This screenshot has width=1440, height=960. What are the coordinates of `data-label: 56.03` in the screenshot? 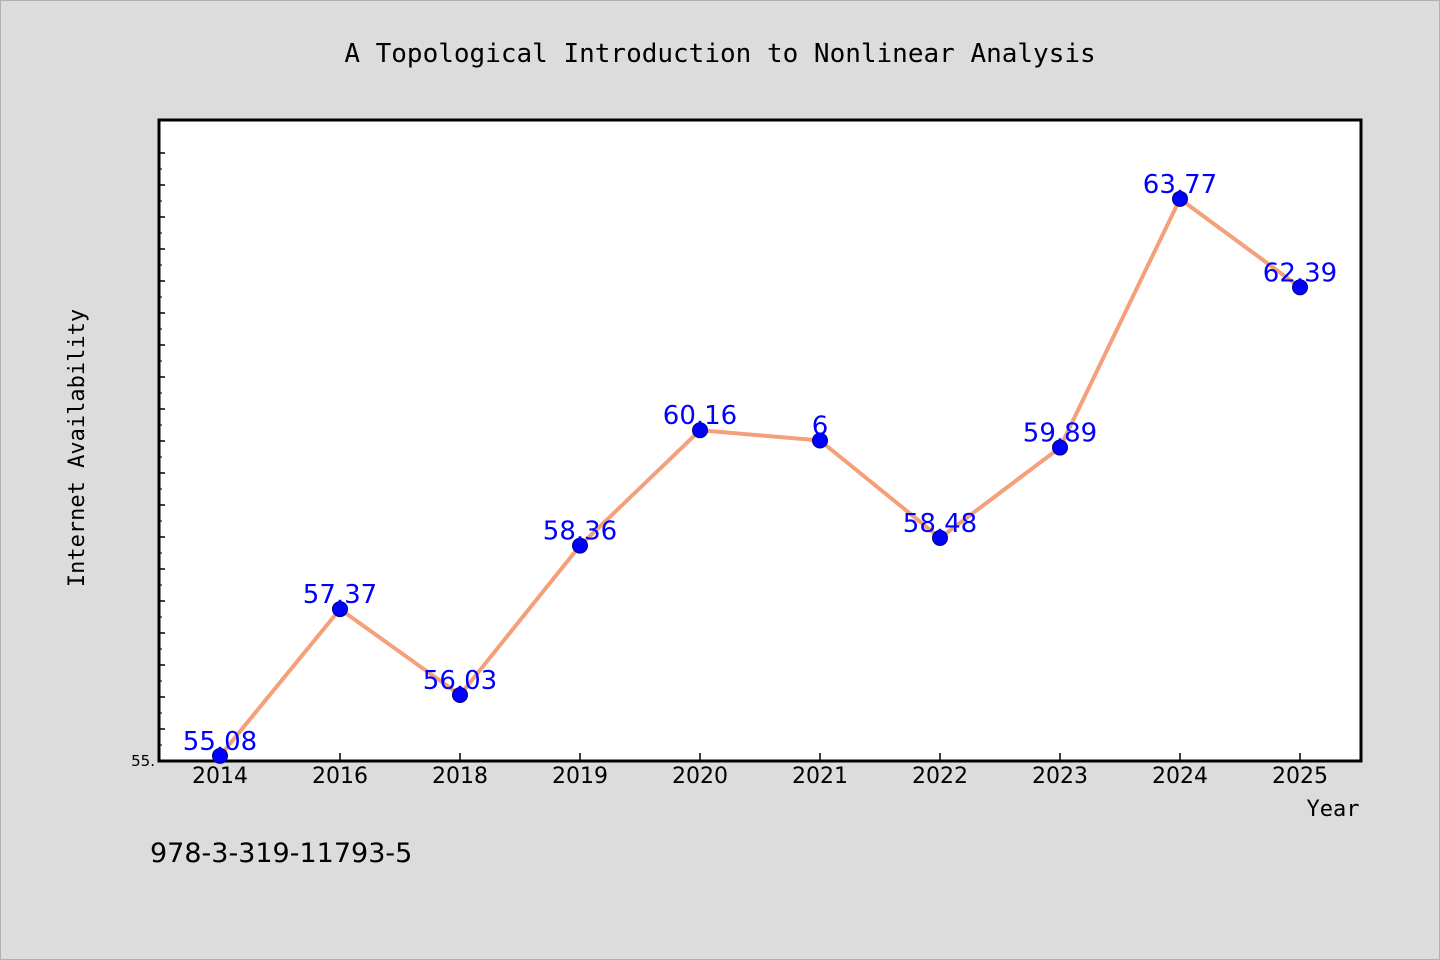 It's located at (460, 681).